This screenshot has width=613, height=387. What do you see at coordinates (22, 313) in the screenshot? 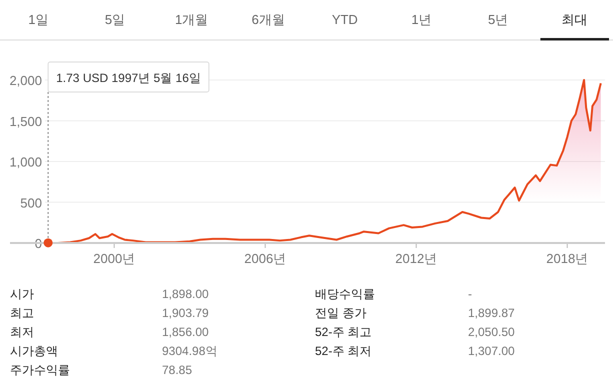
I see `text: 최고` at bounding box center [22, 313].